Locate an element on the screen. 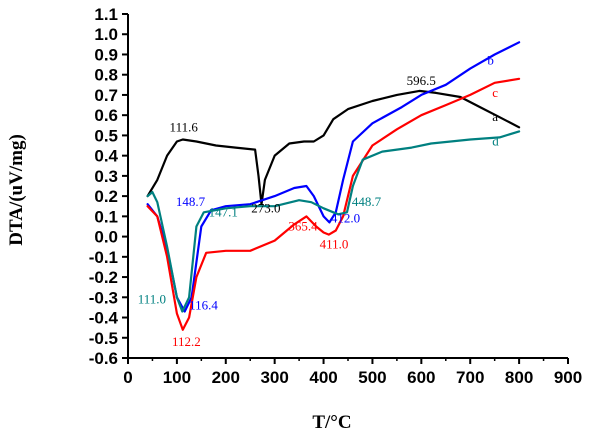  x-tick-label: 0 is located at coordinates (127, 377).